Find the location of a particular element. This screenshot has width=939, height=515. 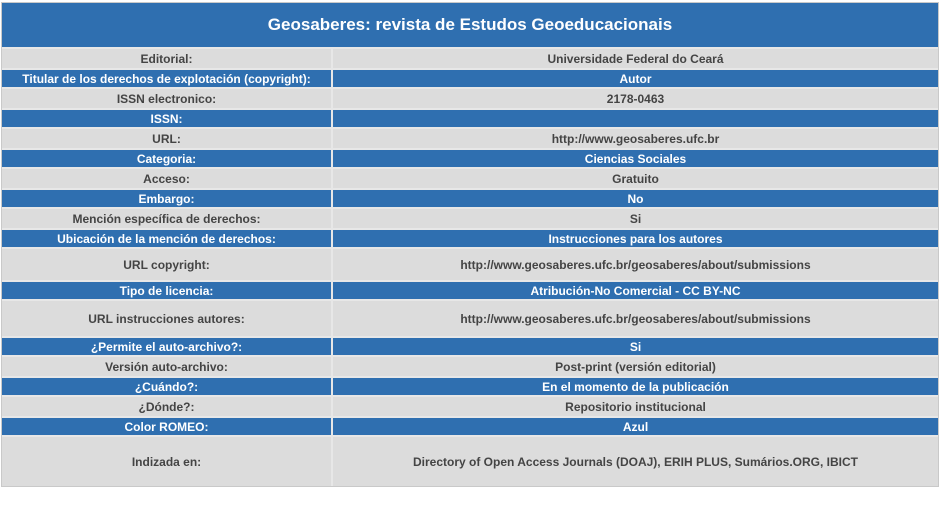

row-label: URL copyright: is located at coordinates (167, 265).